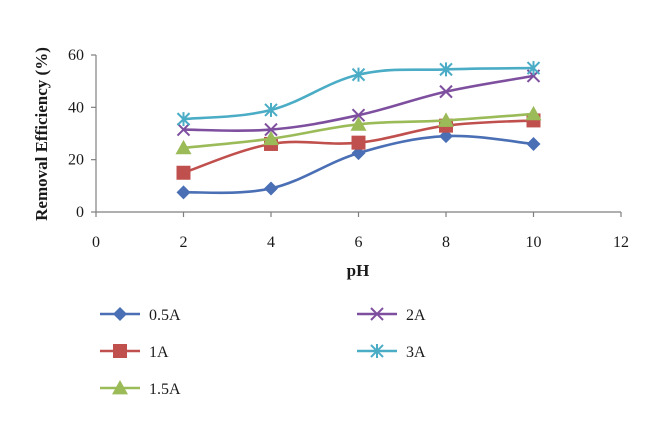 The image size is (660, 430). I want to click on series-1.5A, so click(358, 130).